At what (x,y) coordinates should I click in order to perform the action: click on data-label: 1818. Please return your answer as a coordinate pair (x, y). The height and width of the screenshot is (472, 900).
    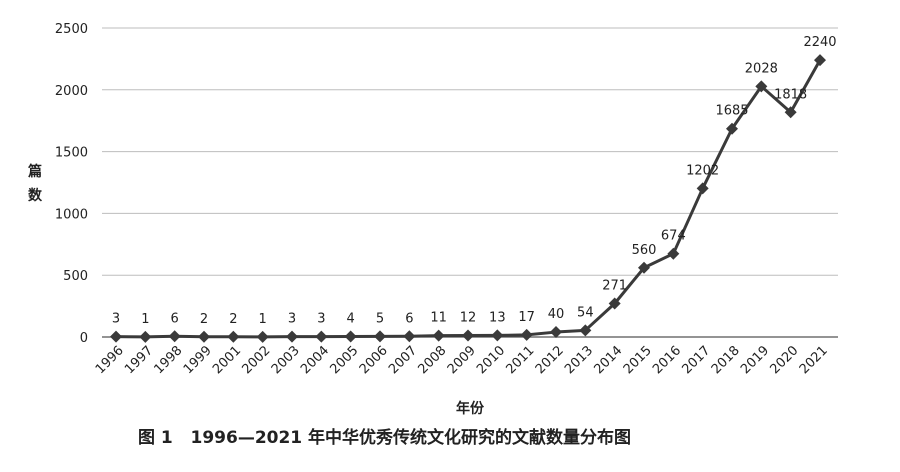
    Looking at the image, I should click on (790, 94).